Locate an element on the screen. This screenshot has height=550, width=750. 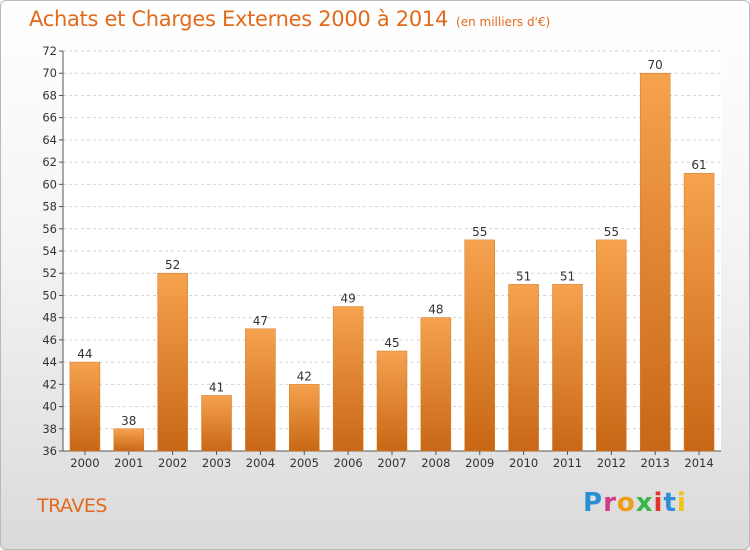
bar-value-label: 48 is located at coordinates (435, 310).